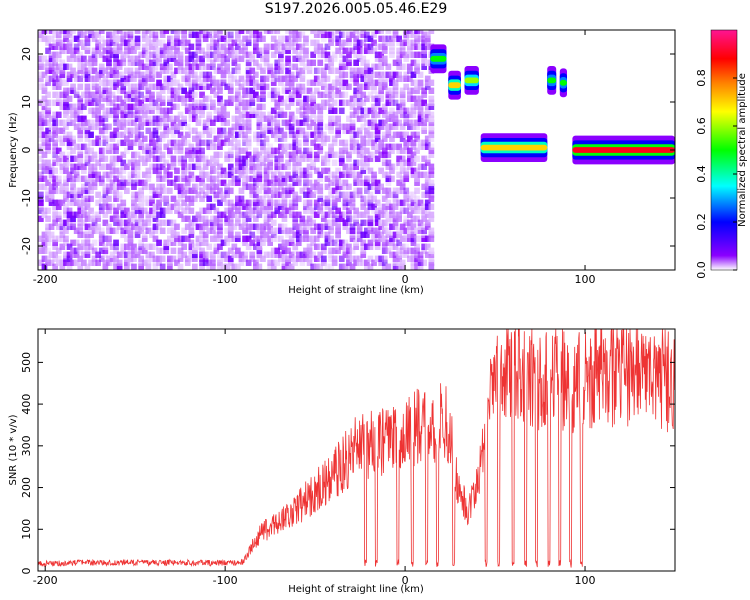 This screenshot has width=750, height=600. Describe the element at coordinates (26, 487) in the screenshot. I see `snr-y-tick-label: 200` at that location.